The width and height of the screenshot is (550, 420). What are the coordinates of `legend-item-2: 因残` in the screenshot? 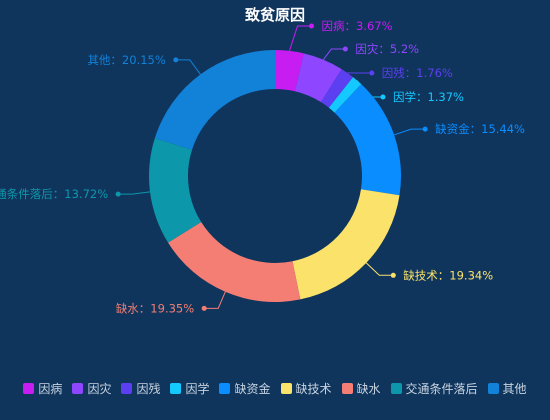 It's located at (140, 388).